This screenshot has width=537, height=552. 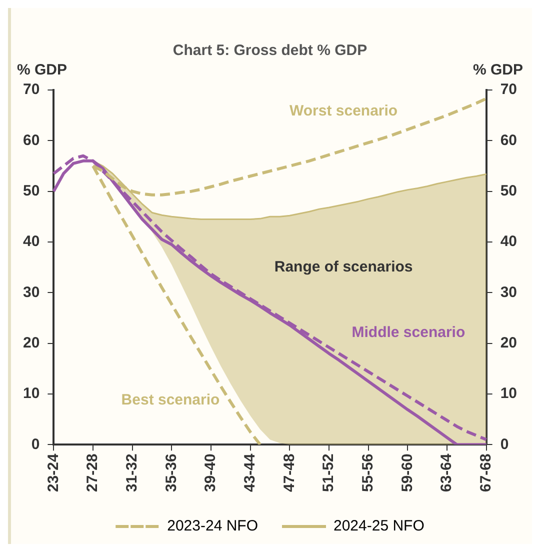 What do you see at coordinates (31, 393) in the screenshot?
I see `y-tick-label: 10` at bounding box center [31, 393].